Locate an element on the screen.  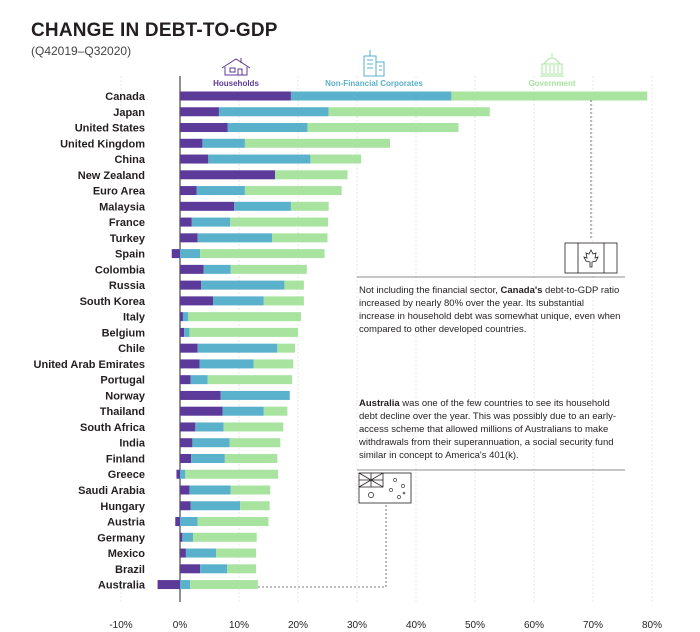
category-label: Mexico is located at coordinates (127, 554).